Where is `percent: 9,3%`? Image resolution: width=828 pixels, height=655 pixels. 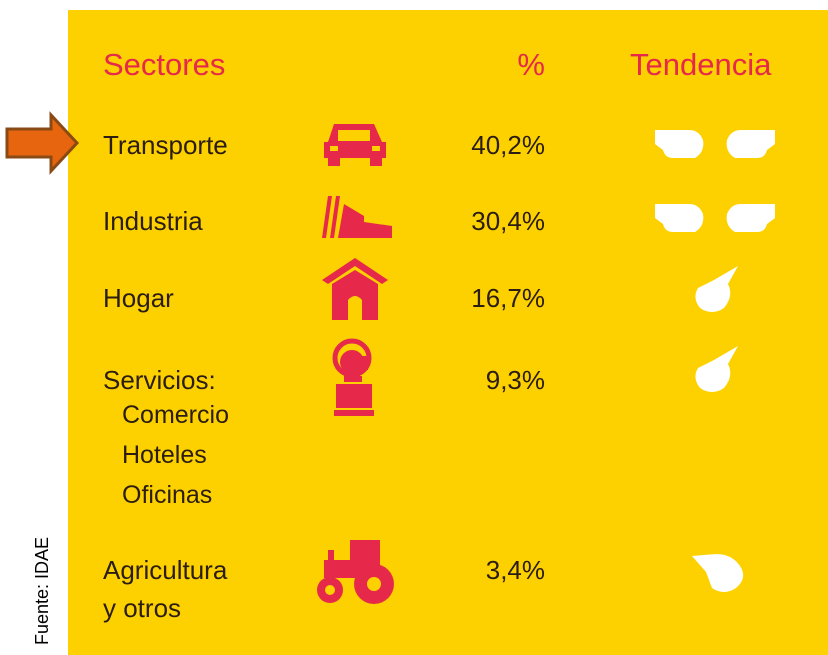
percent: 9,3% is located at coordinates (515, 380).